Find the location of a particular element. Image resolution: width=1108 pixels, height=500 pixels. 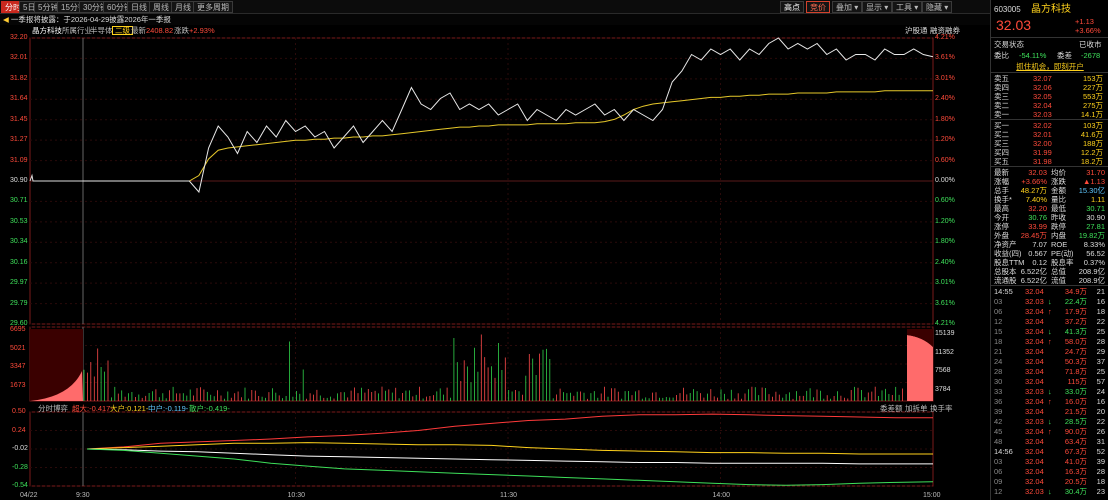

bid-volume: 12.2万 is located at coordinates (1091, 152).